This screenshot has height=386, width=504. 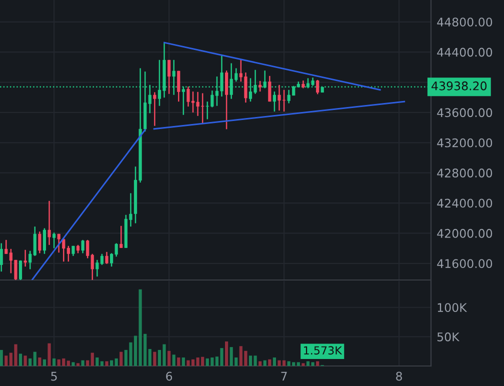 I want to click on y-tick-label: 44800.00, so click(x=464, y=22).